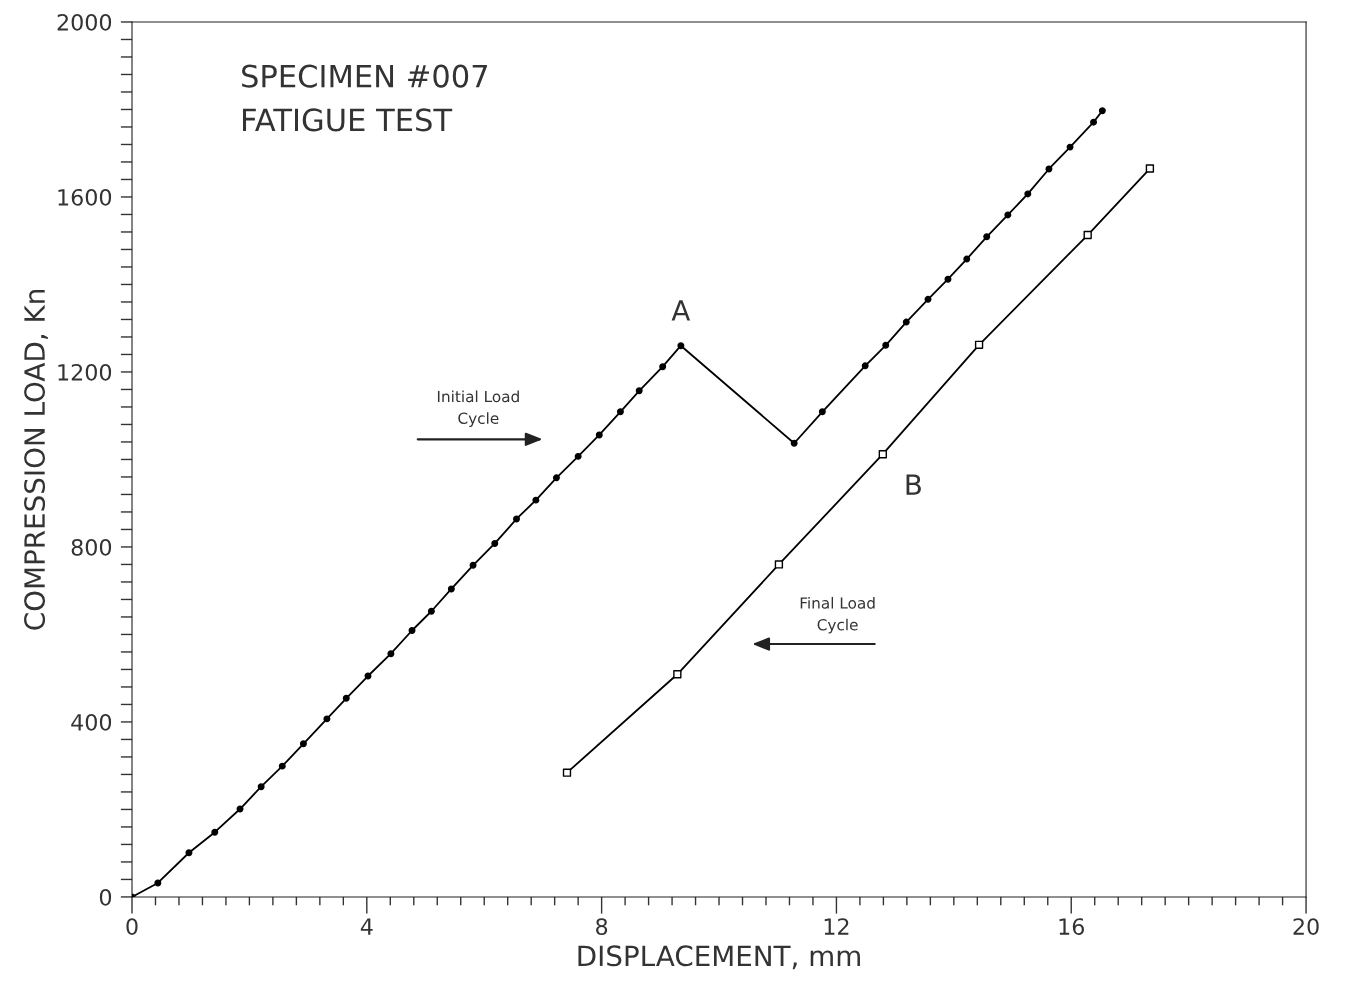 The height and width of the screenshot is (990, 1347). I want to click on annotation: FATIGUE TEST, so click(348, 120).